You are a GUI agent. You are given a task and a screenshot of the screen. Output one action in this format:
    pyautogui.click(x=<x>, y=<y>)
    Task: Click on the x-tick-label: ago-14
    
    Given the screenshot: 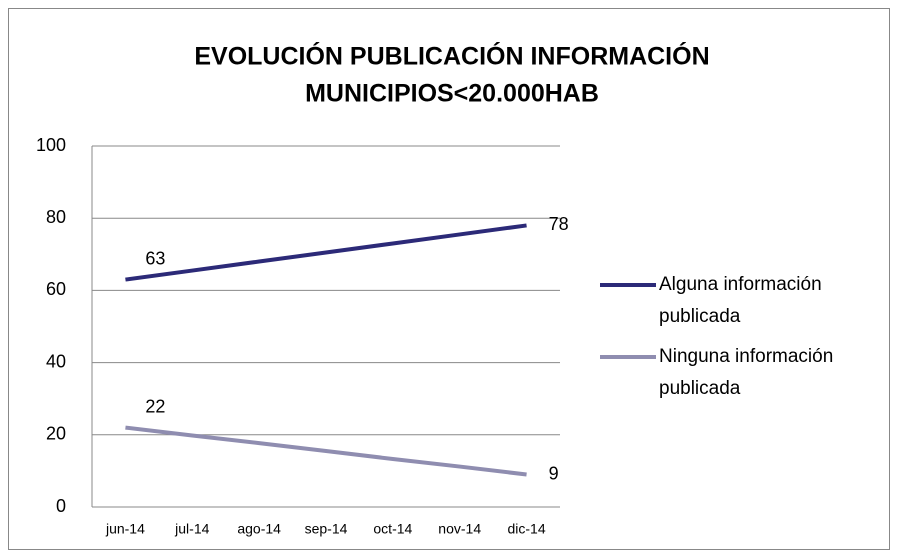 What is the action you would take?
    pyautogui.click(x=259, y=529)
    